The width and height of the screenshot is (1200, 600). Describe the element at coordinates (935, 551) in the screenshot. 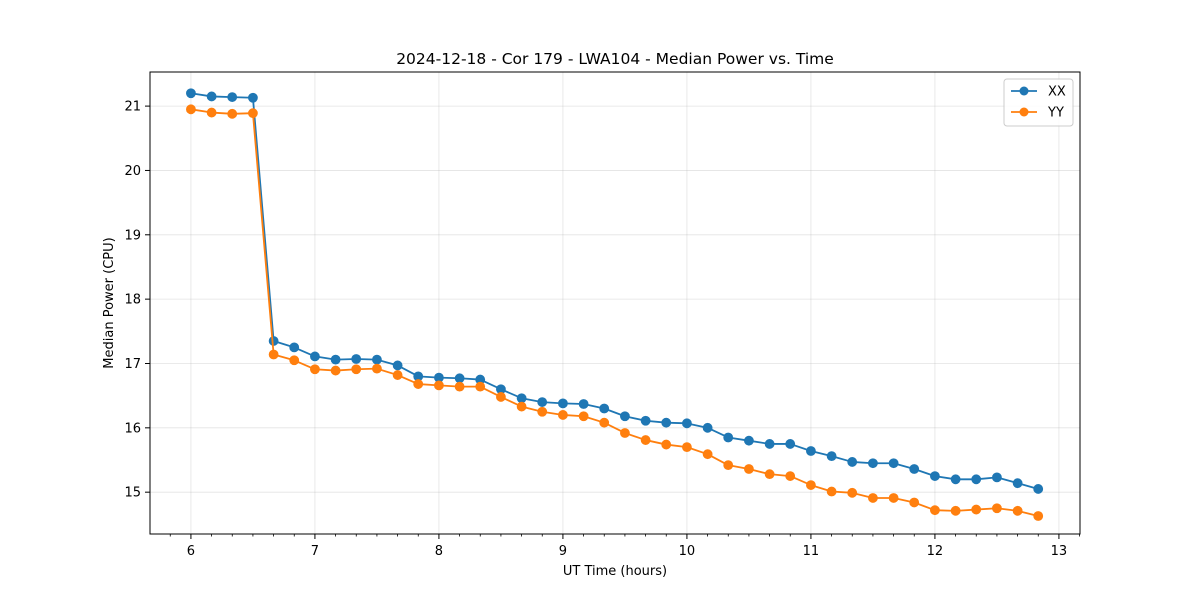

I see `x-tick-label: 12` at that location.